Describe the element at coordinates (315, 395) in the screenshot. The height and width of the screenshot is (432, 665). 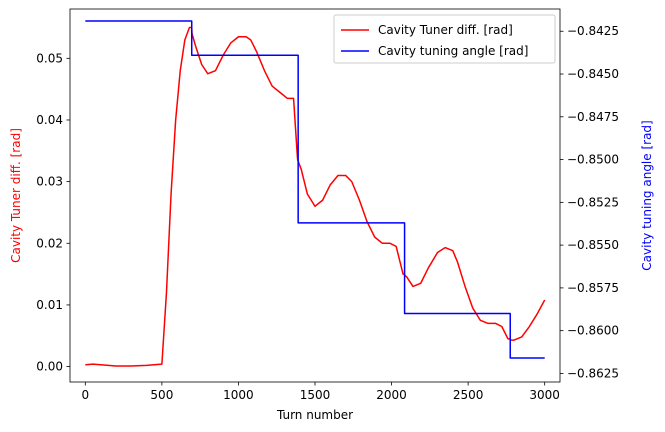
I see `x-tick-label: 1500` at that location.